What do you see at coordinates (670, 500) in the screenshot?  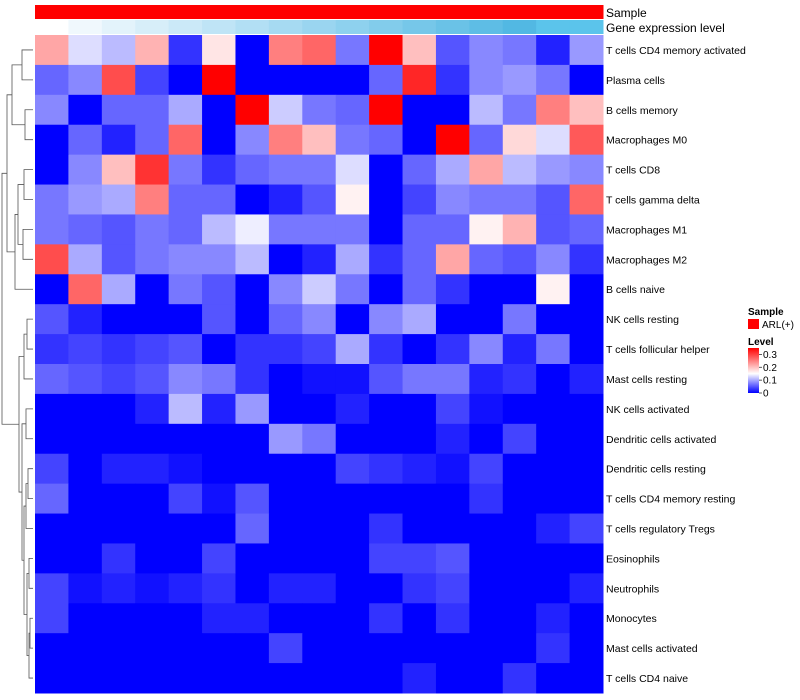 I see `row-label: T cells CD4 memory resting` at bounding box center [670, 500].